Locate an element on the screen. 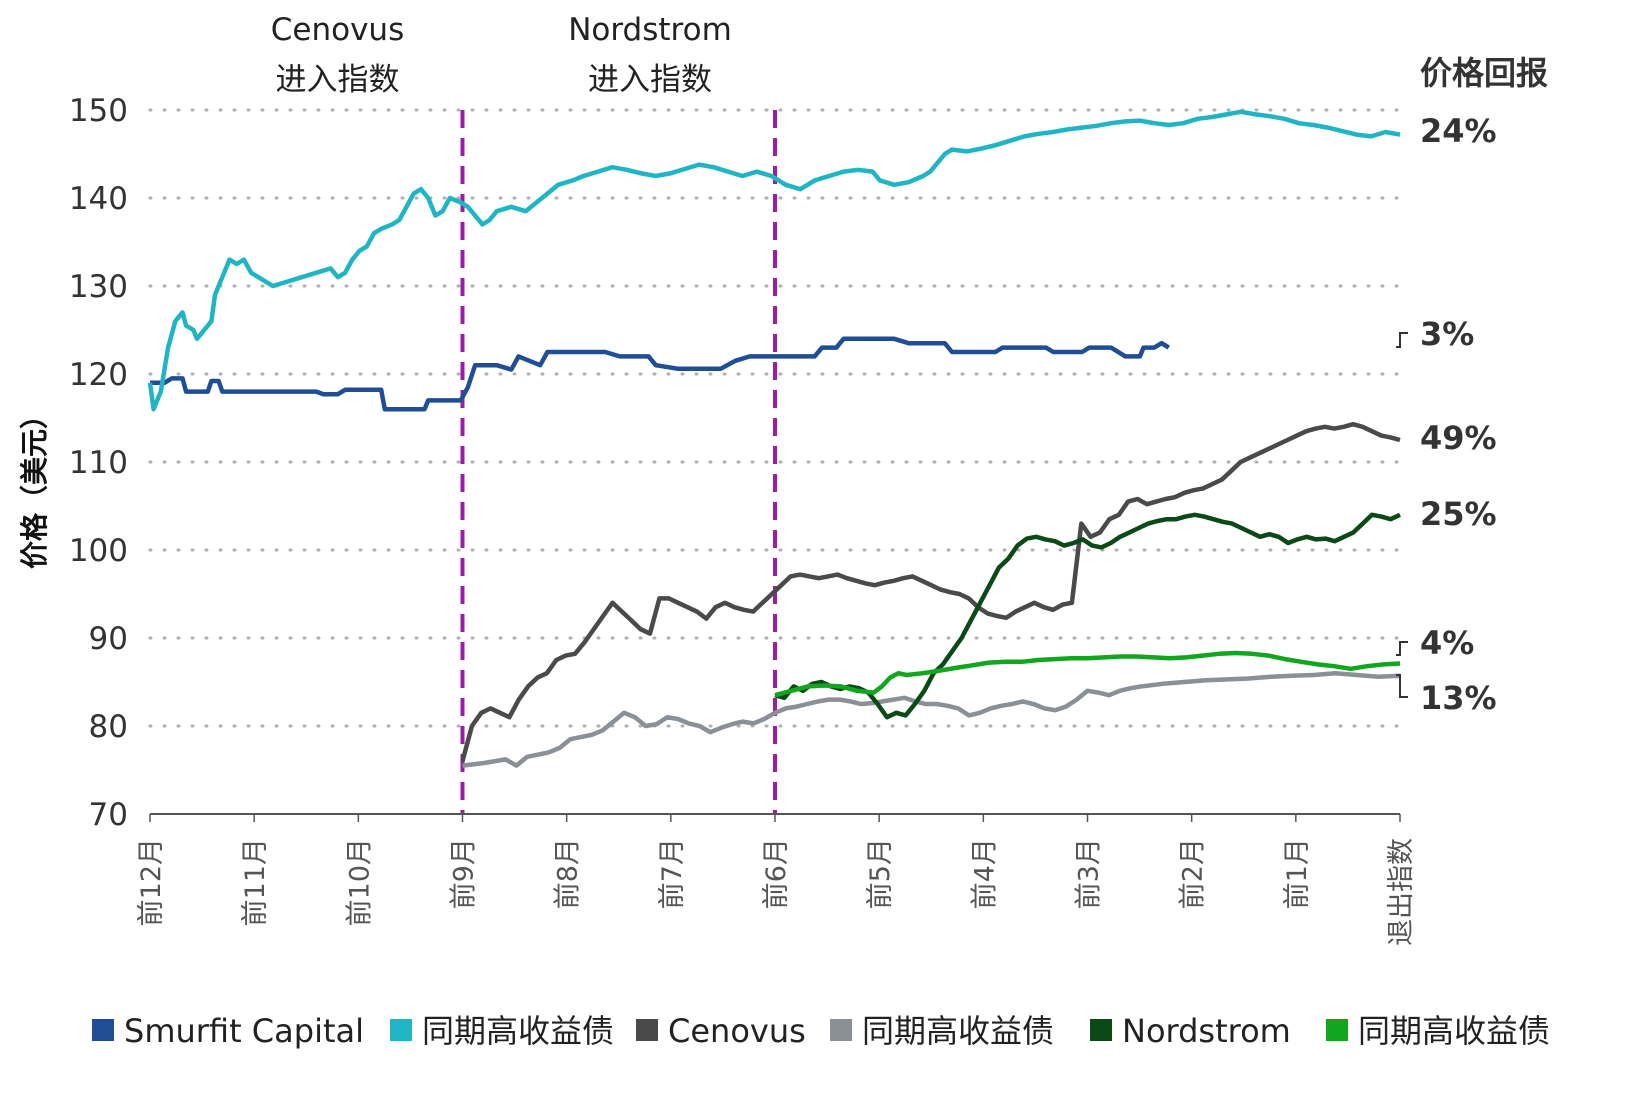 The width and height of the screenshot is (1638, 1118). index-entry-markers is located at coordinates (618, 462).